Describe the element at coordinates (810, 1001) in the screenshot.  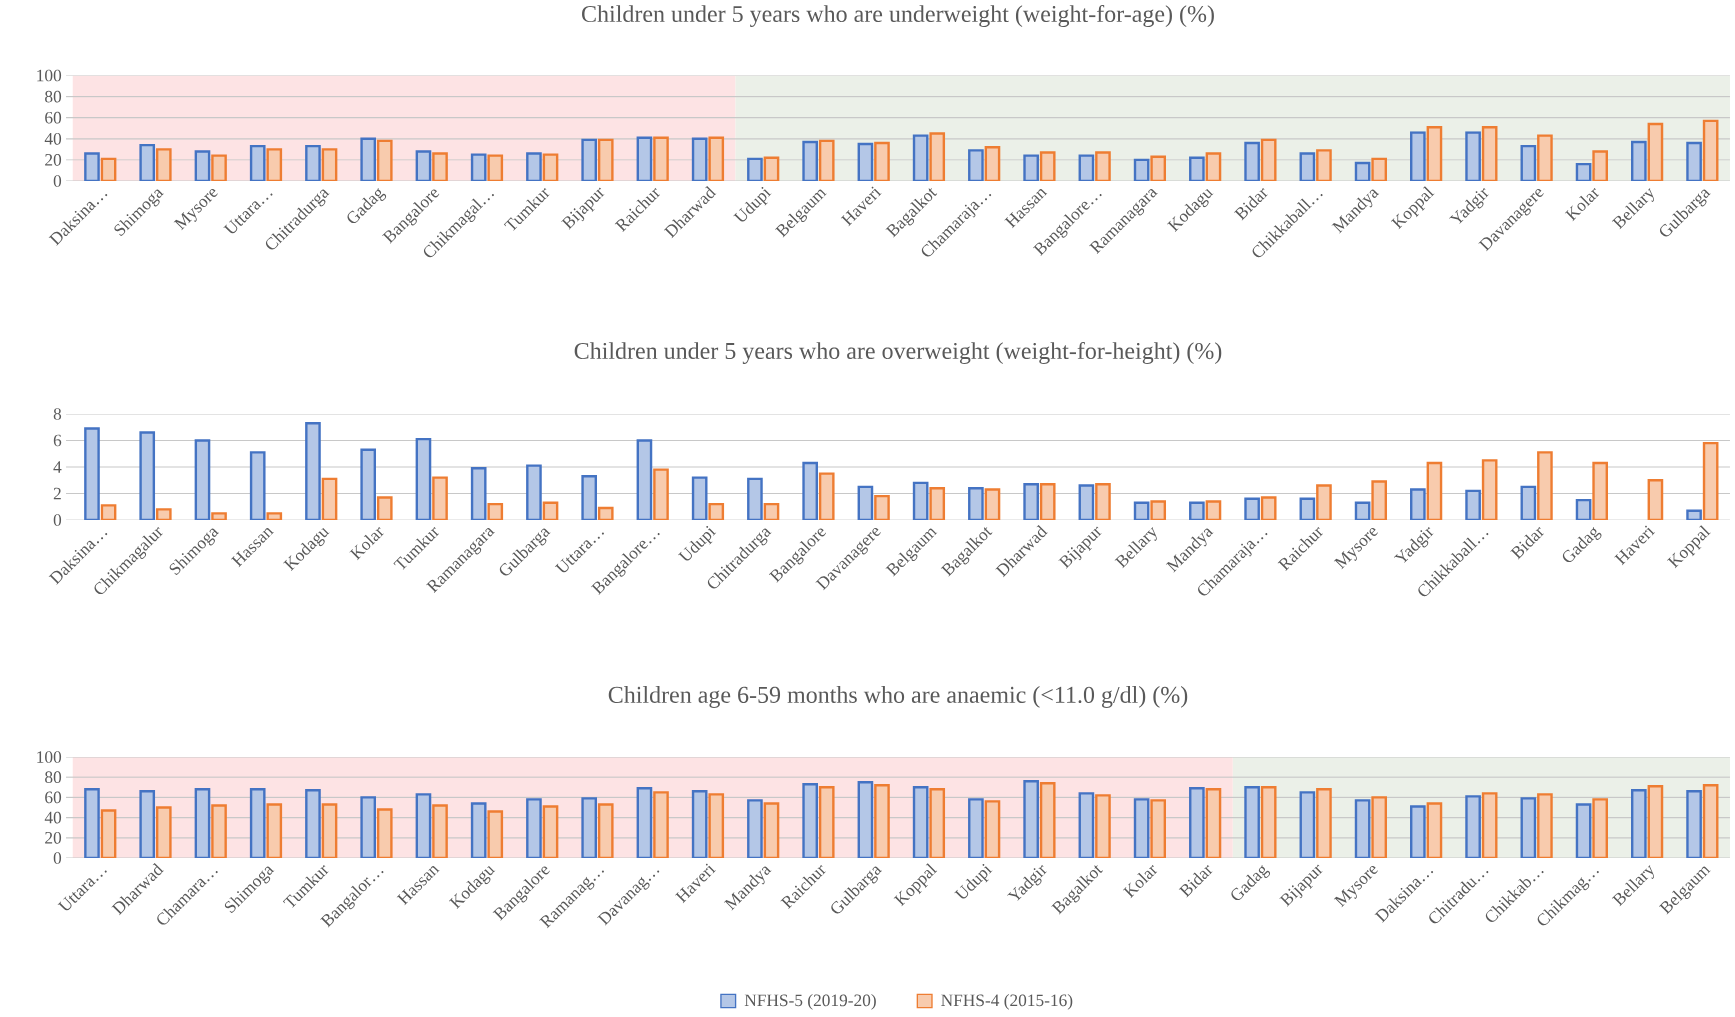
I see `legend-label: NFHS-5 (2019-20)` at that location.